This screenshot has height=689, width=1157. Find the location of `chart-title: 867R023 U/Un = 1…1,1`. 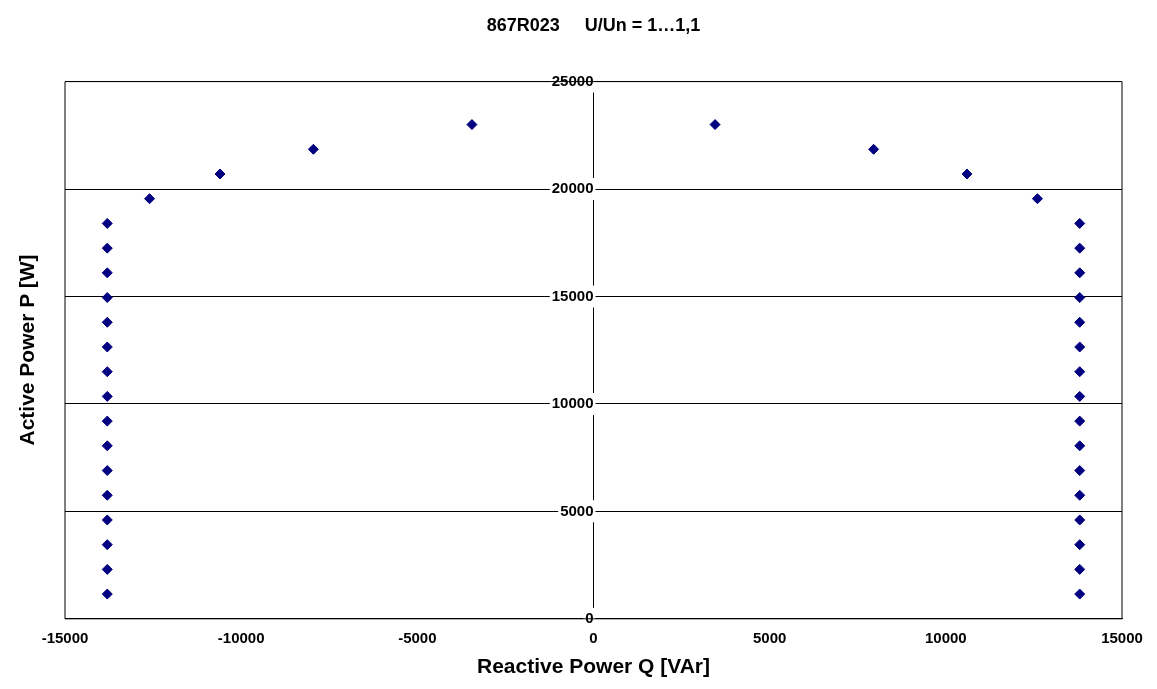

chart-title: 867R023 U/Un = 1…1,1 is located at coordinates (593, 24).